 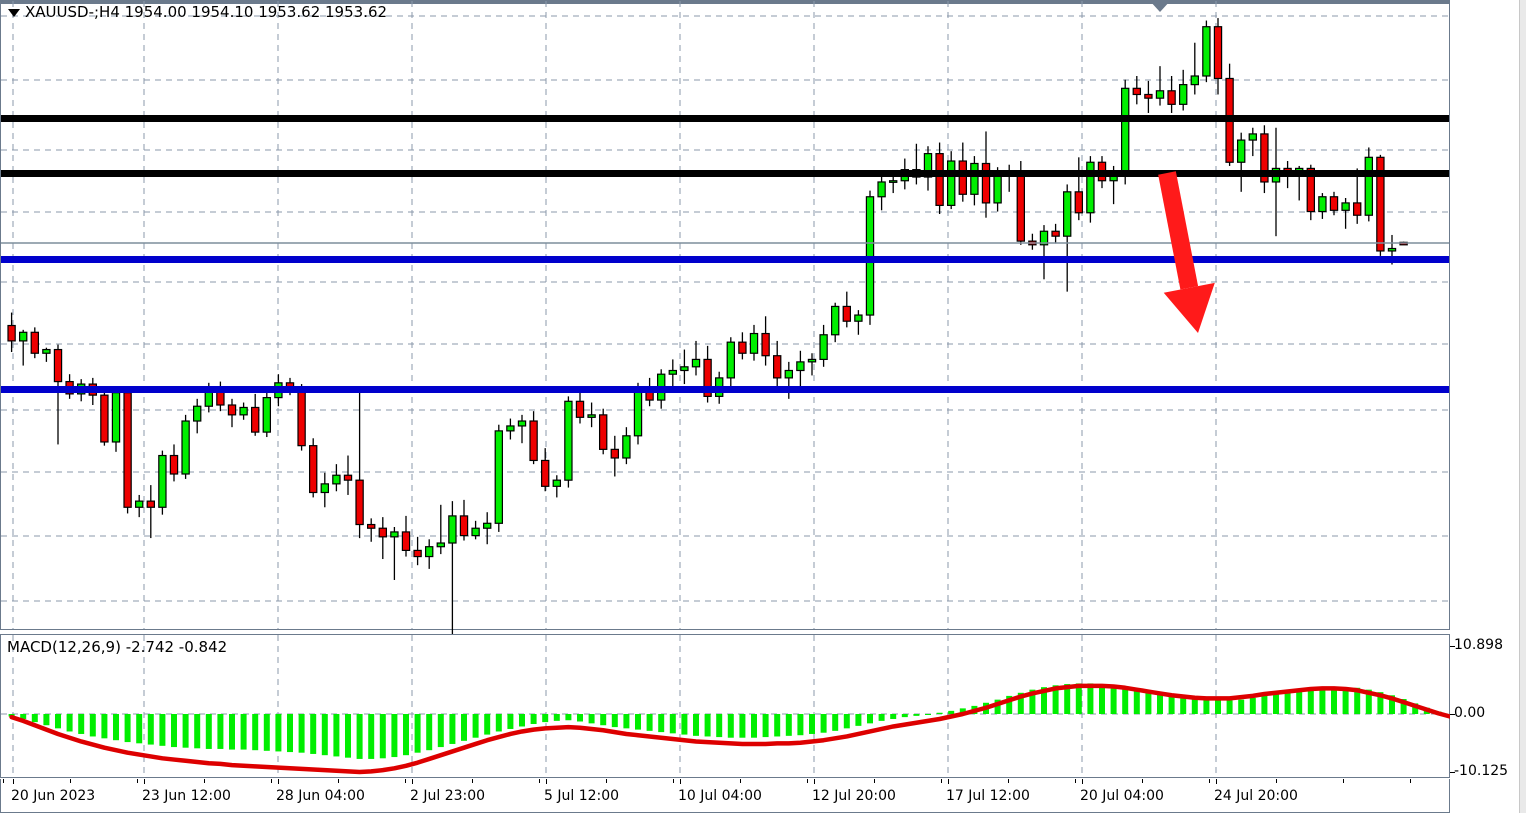 I want to click on window-scrollbar-edge, so click(x=1522, y=406).